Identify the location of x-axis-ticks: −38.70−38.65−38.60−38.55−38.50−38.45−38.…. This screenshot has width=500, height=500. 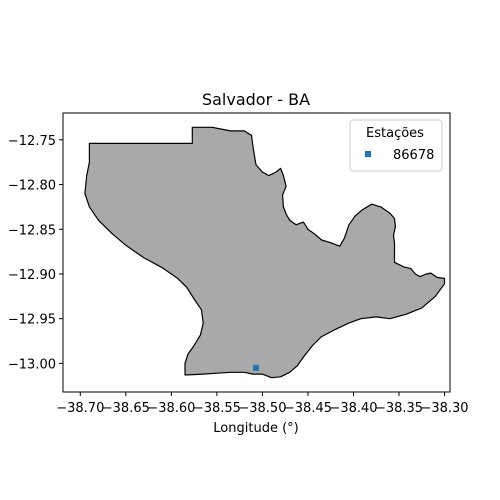
(262, 404).